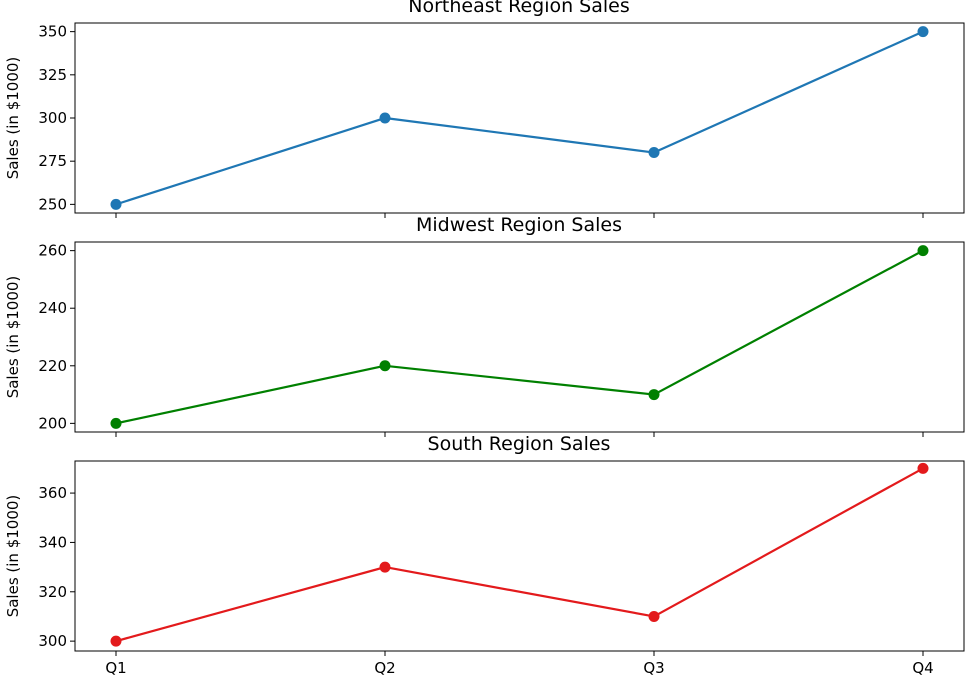  What do you see at coordinates (52, 204) in the screenshot?
I see `y-tick-label: 250` at bounding box center [52, 204].